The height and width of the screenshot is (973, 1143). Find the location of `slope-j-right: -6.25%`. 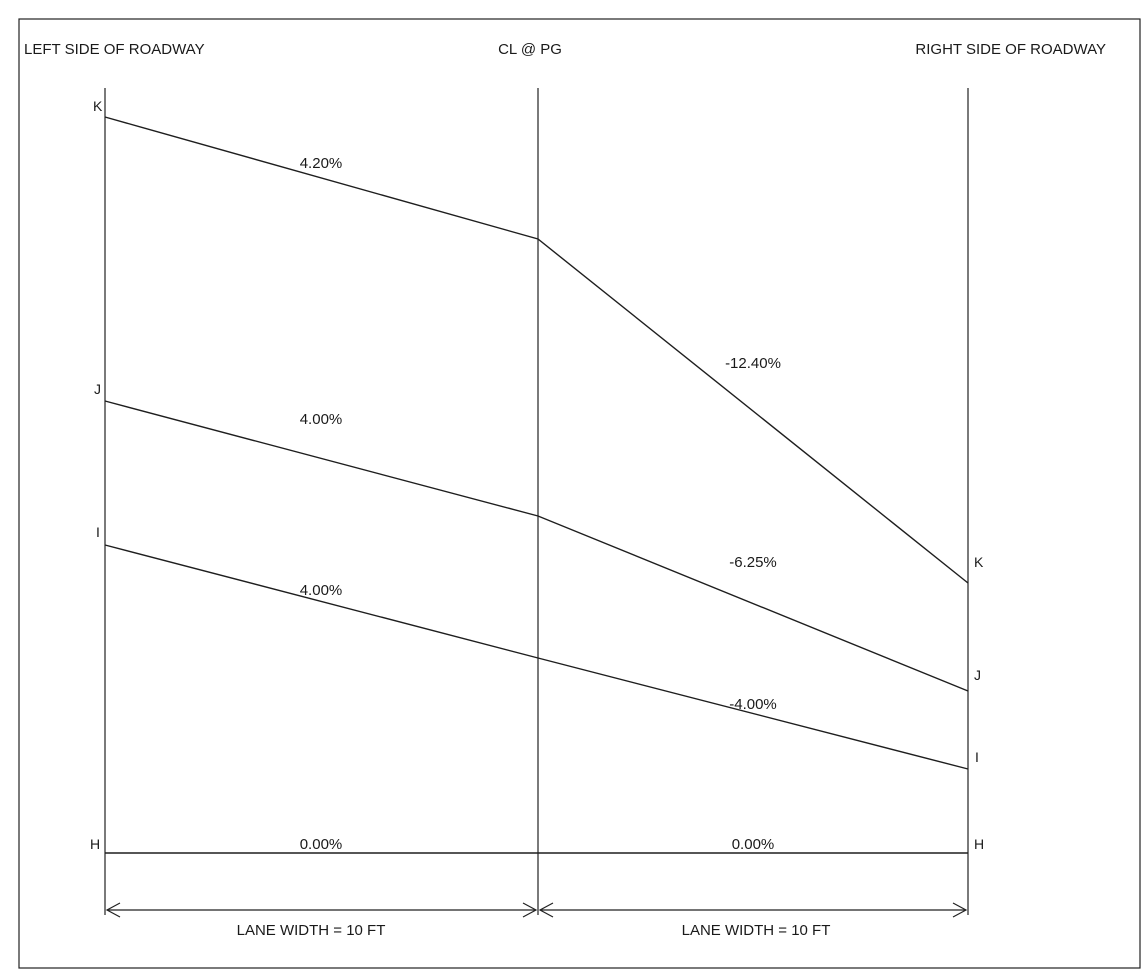

slope-j-right: -6.25% is located at coordinates (753, 562).